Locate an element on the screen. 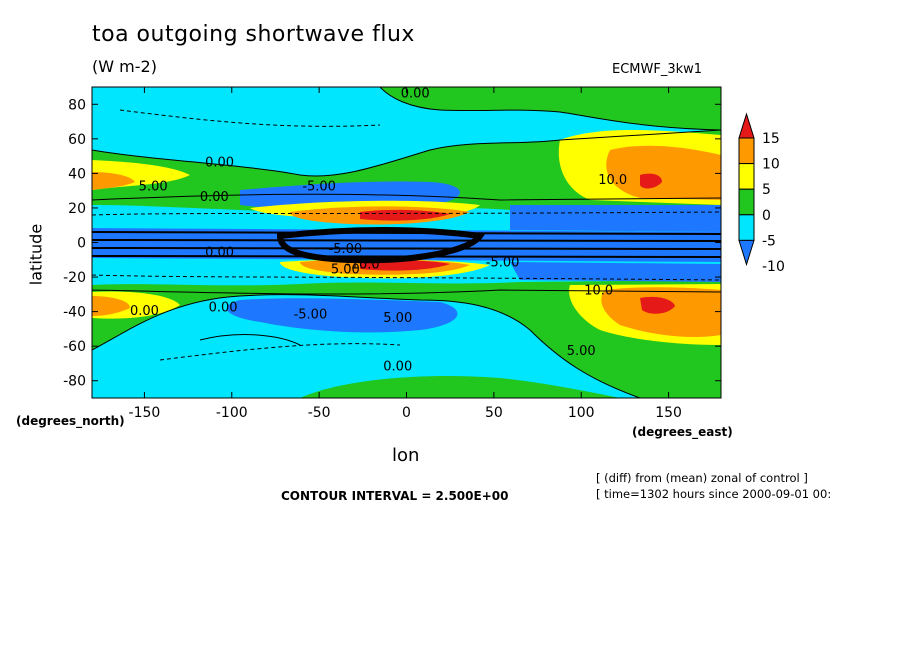 Image resolution: width=904 pixels, height=654 pixels. model-label: ECMWF_3kw1 is located at coordinates (657, 69).